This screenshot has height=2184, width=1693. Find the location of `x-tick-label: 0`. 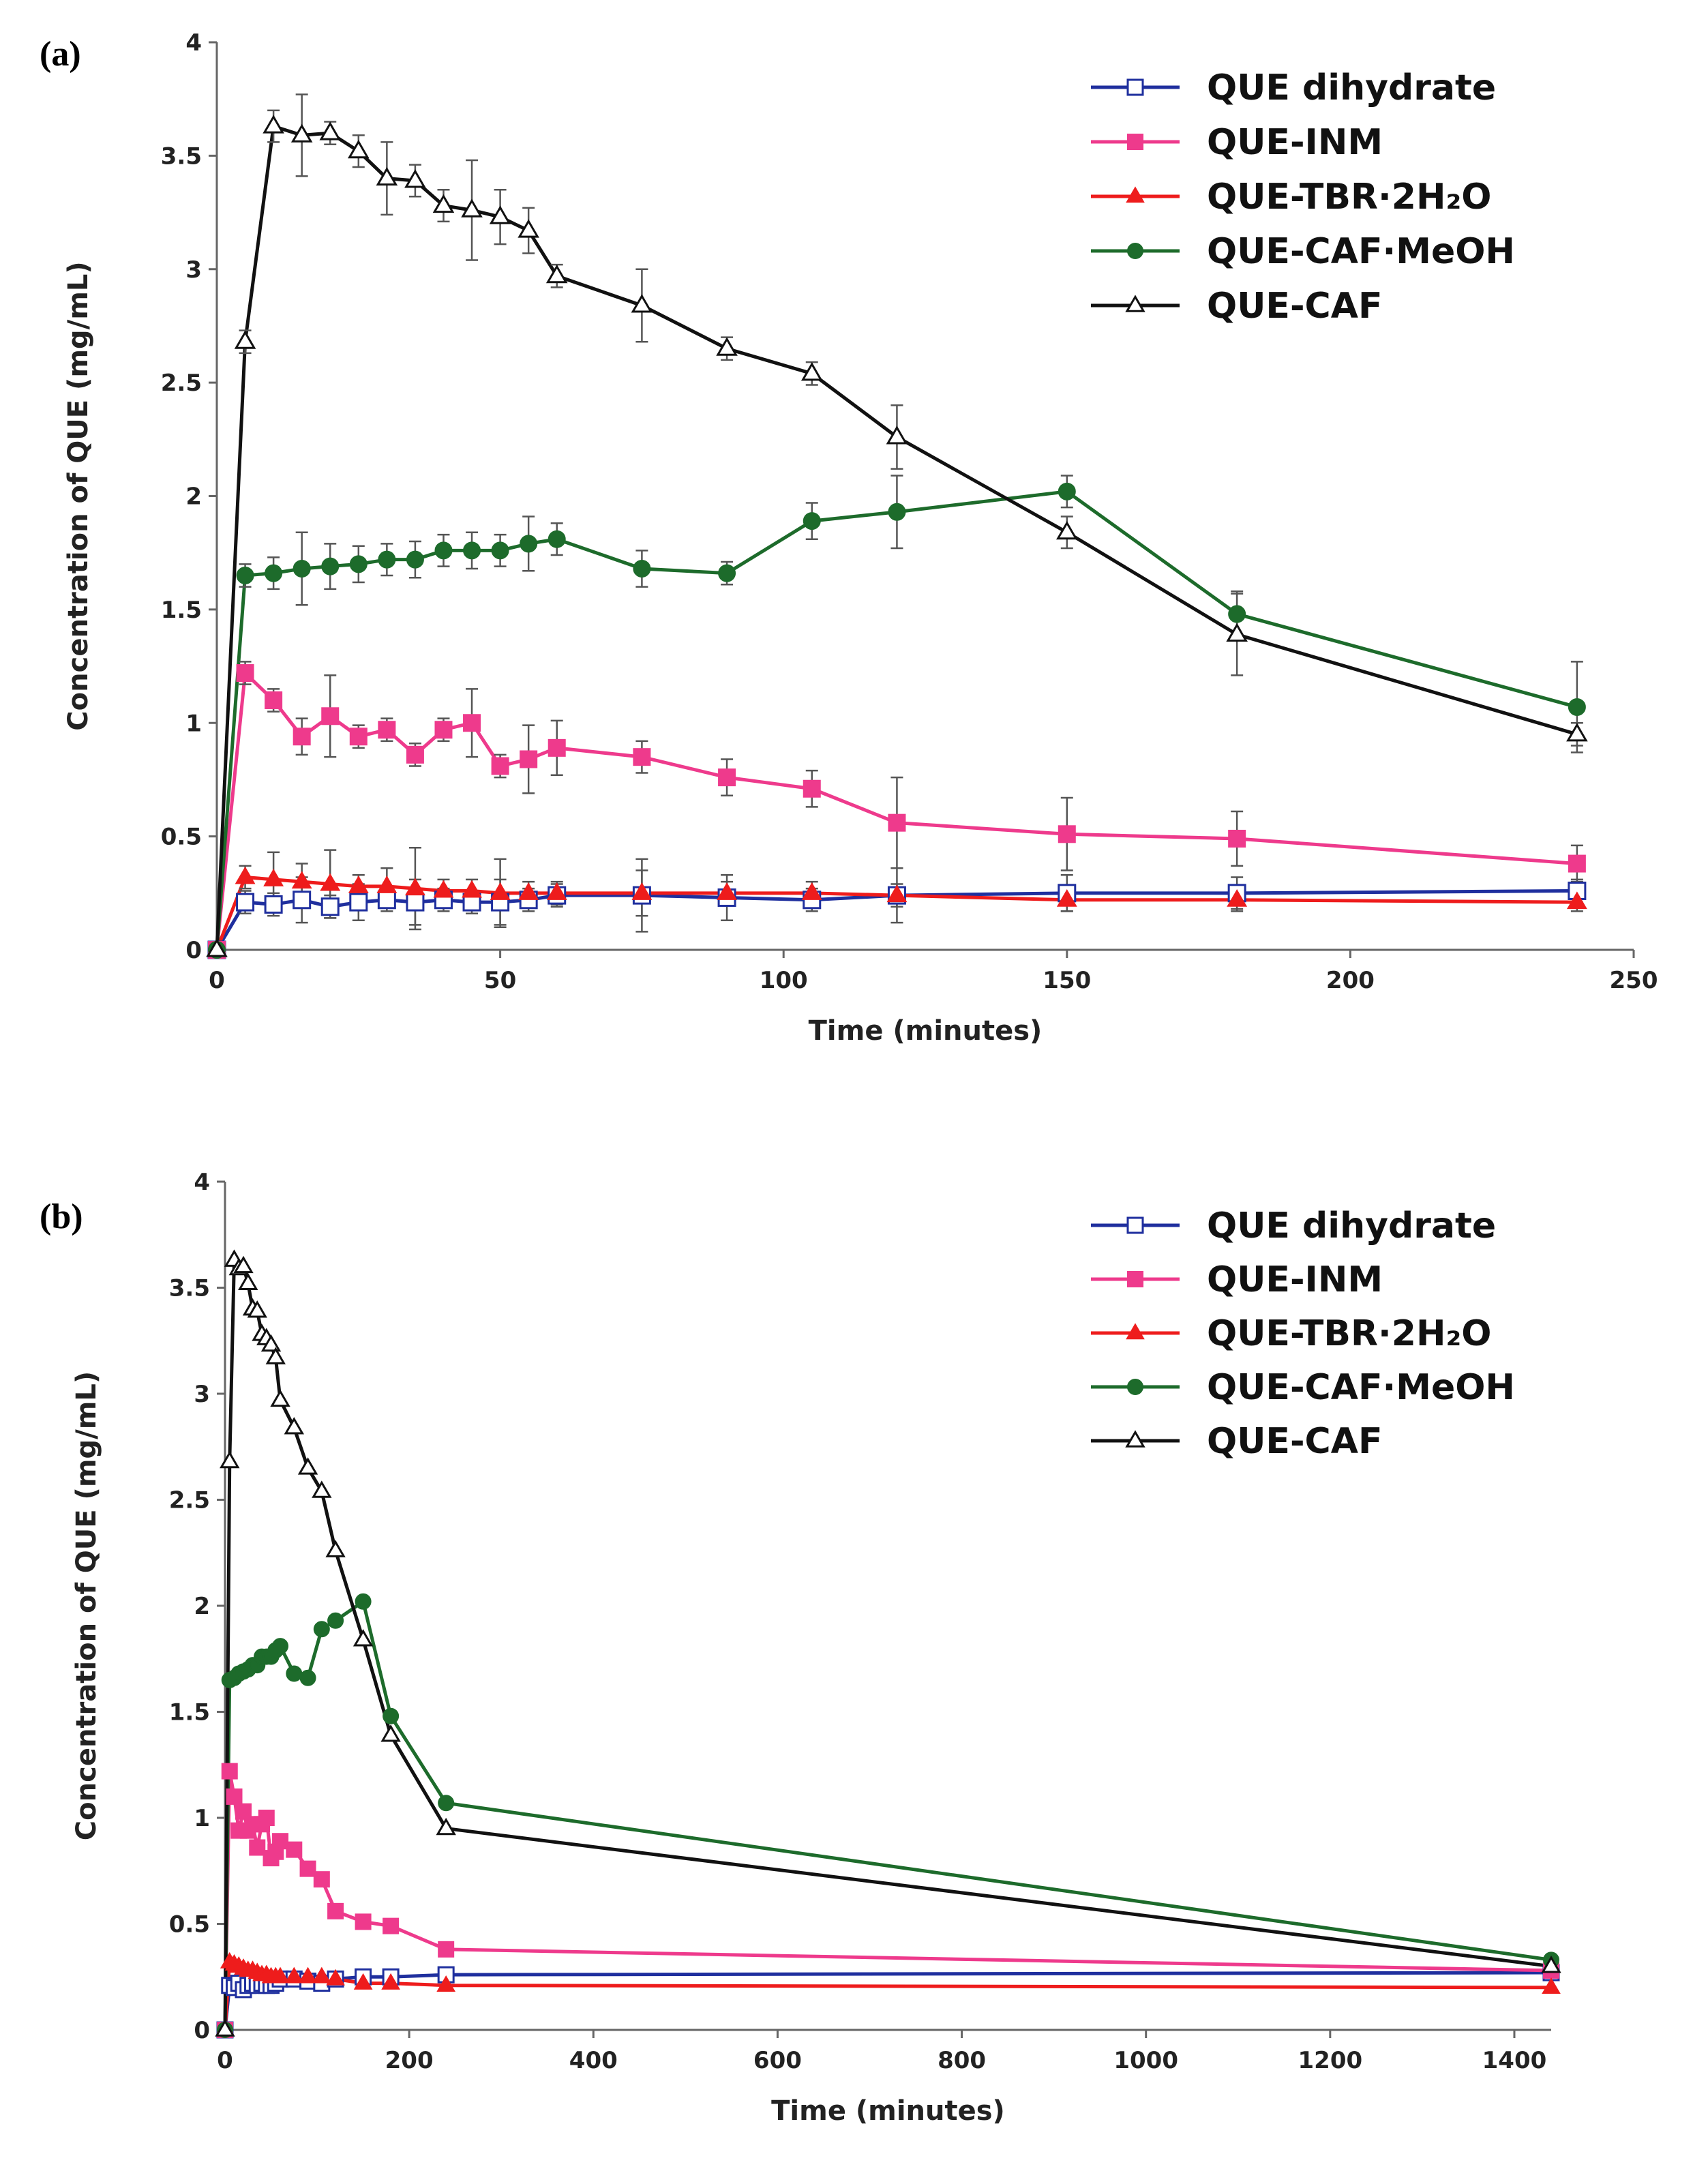

x-tick-label: 0 is located at coordinates (225, 2060).